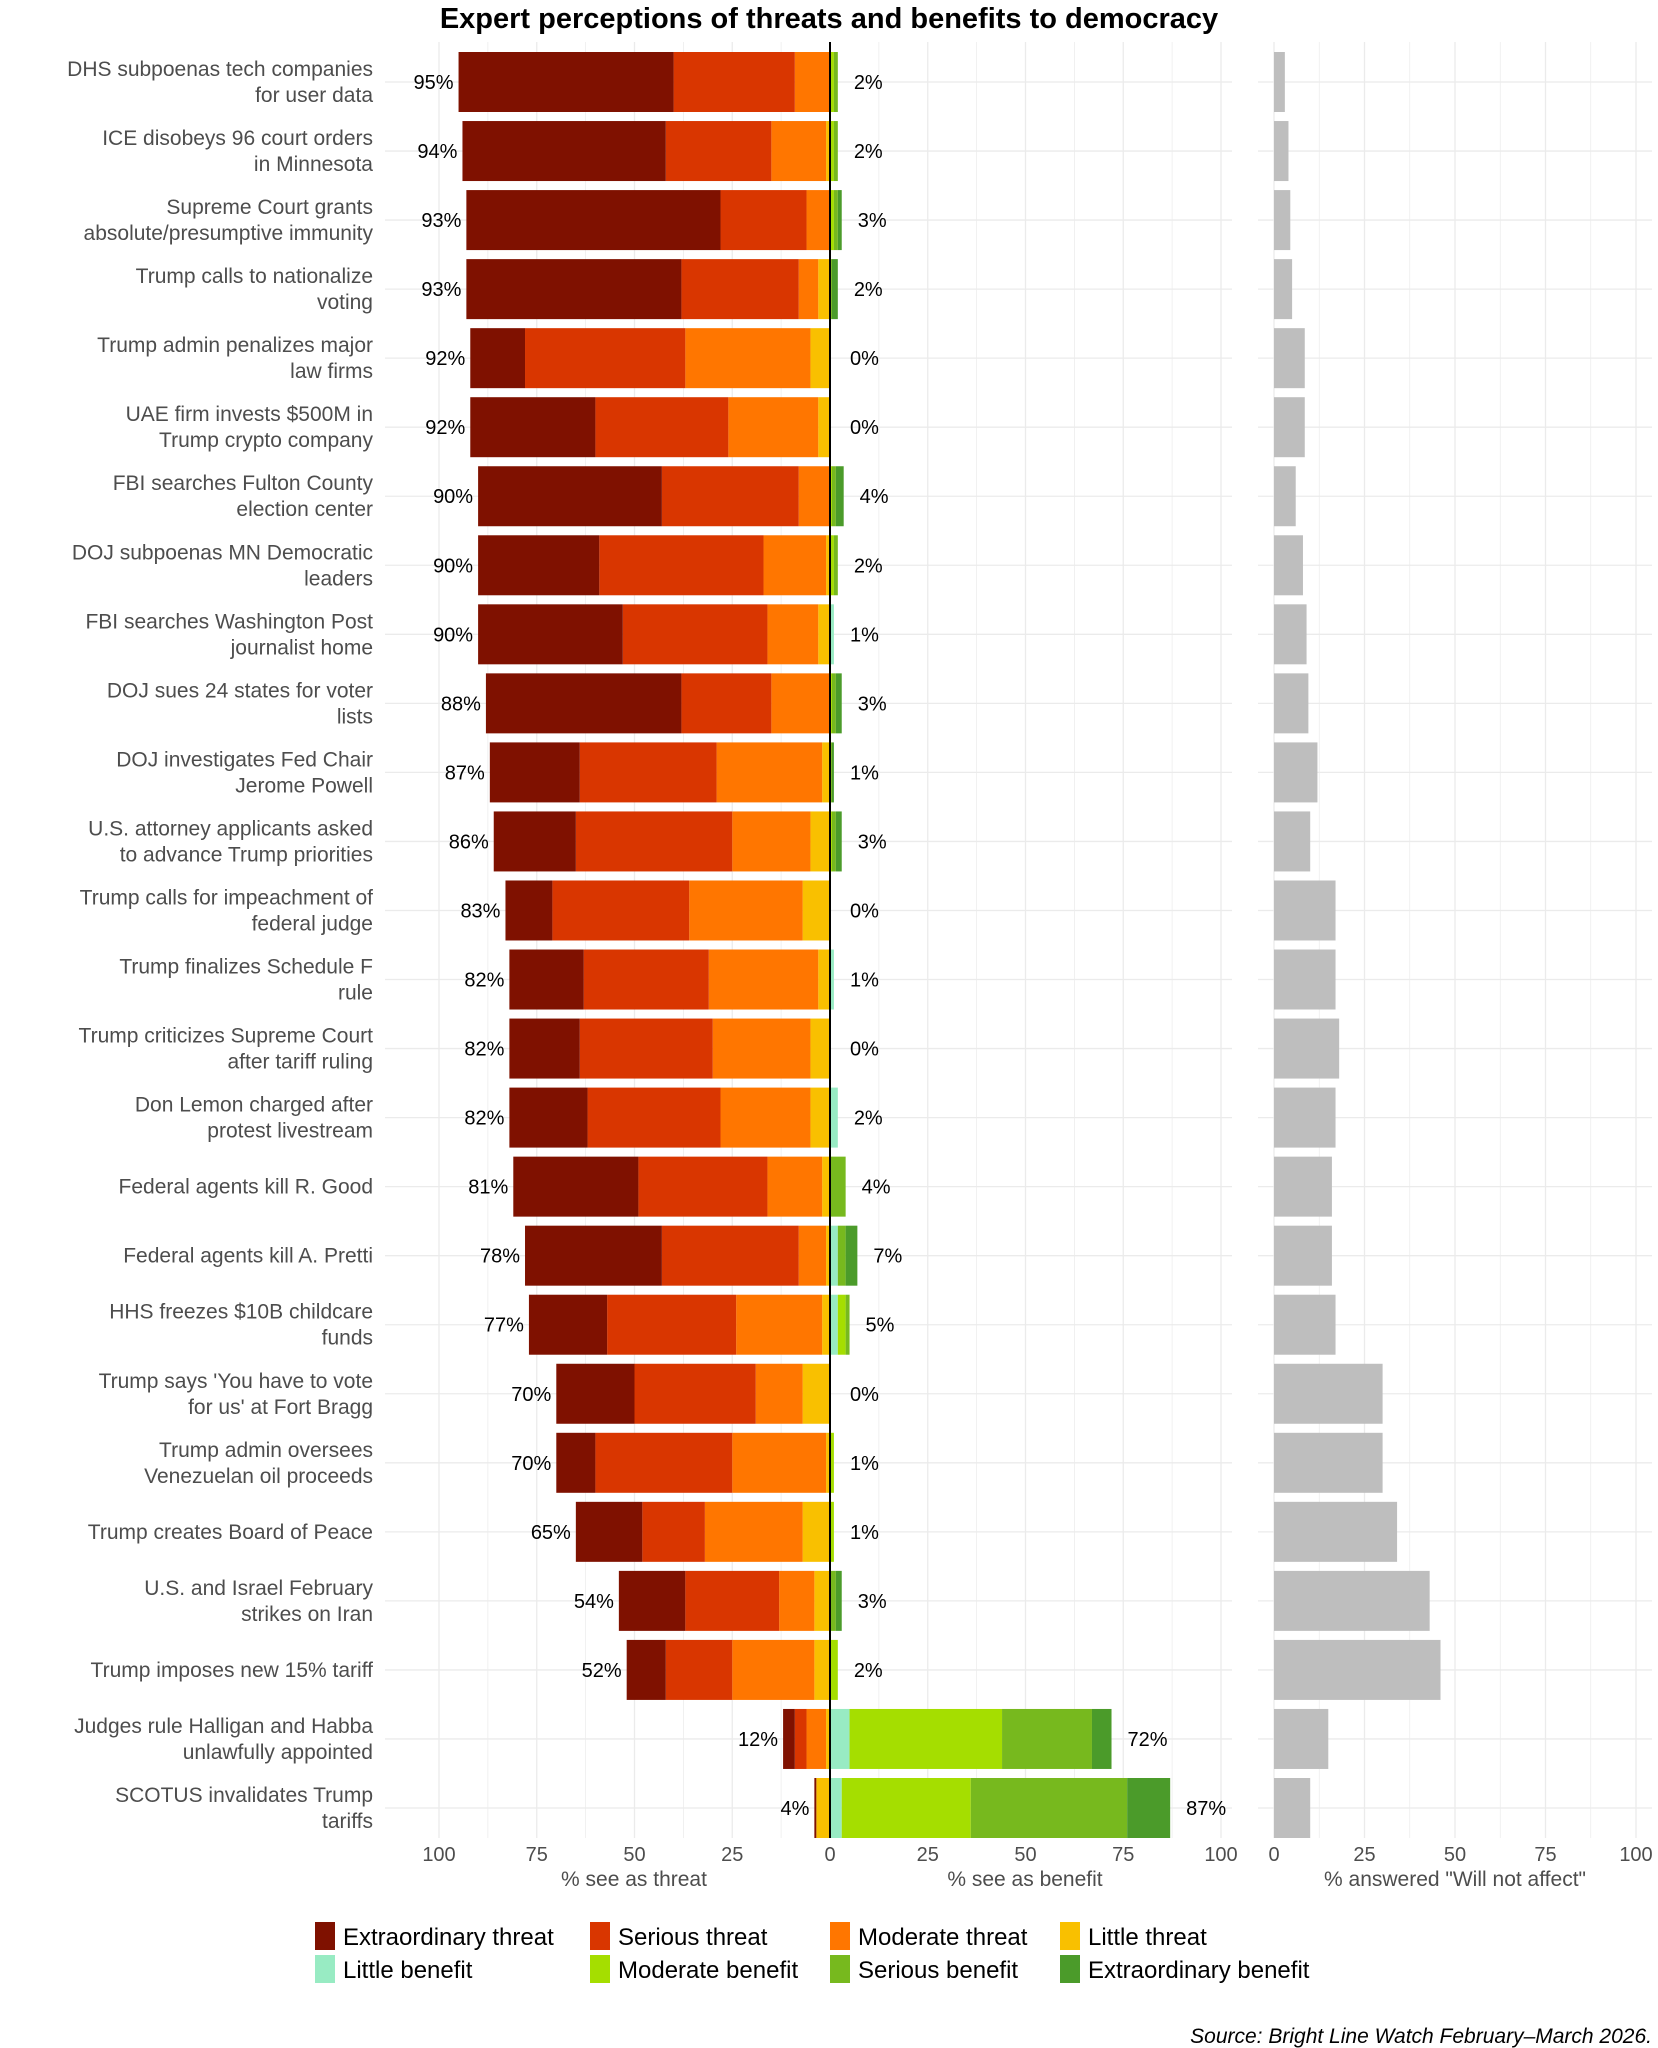  Describe the element at coordinates (347, 1338) in the screenshot. I see `row-label: funds` at that location.